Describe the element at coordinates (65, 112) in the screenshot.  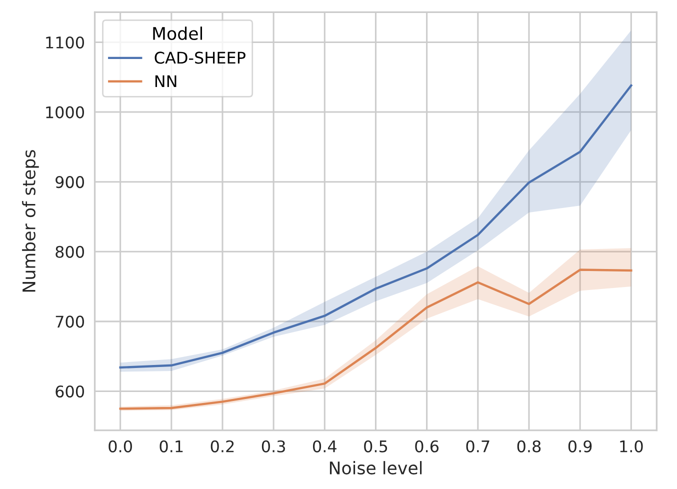
I see `y-tick-label: 1000` at that location.